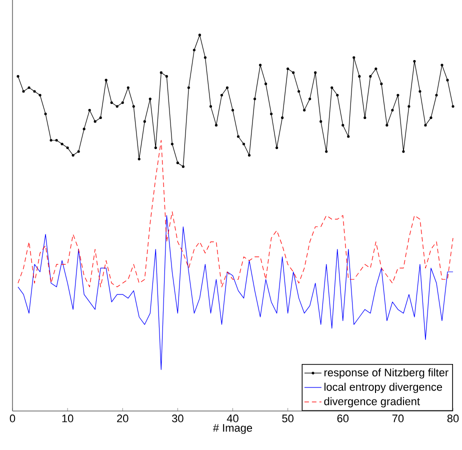 The width and height of the screenshot is (462, 450). What do you see at coordinates (453, 418) in the screenshot?
I see `x-tick-label: 80` at bounding box center [453, 418].